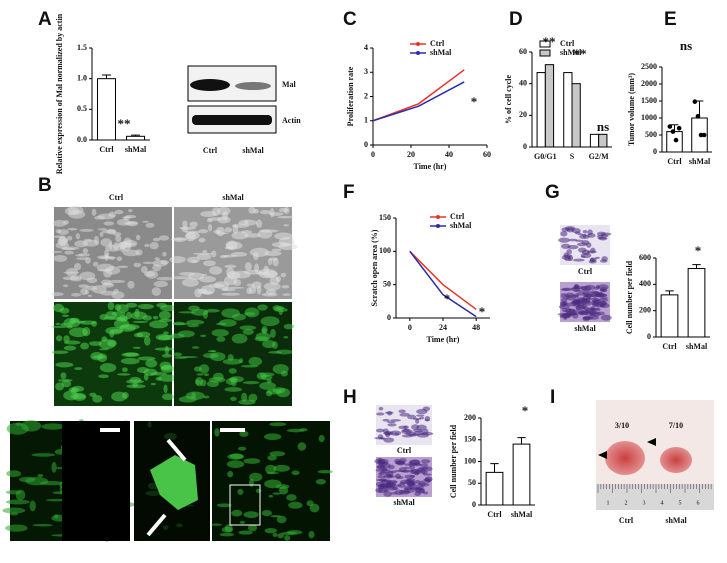  What do you see at coordinates (411, 154) in the screenshot?
I see `x-tick-label: 20` at bounding box center [411, 154].